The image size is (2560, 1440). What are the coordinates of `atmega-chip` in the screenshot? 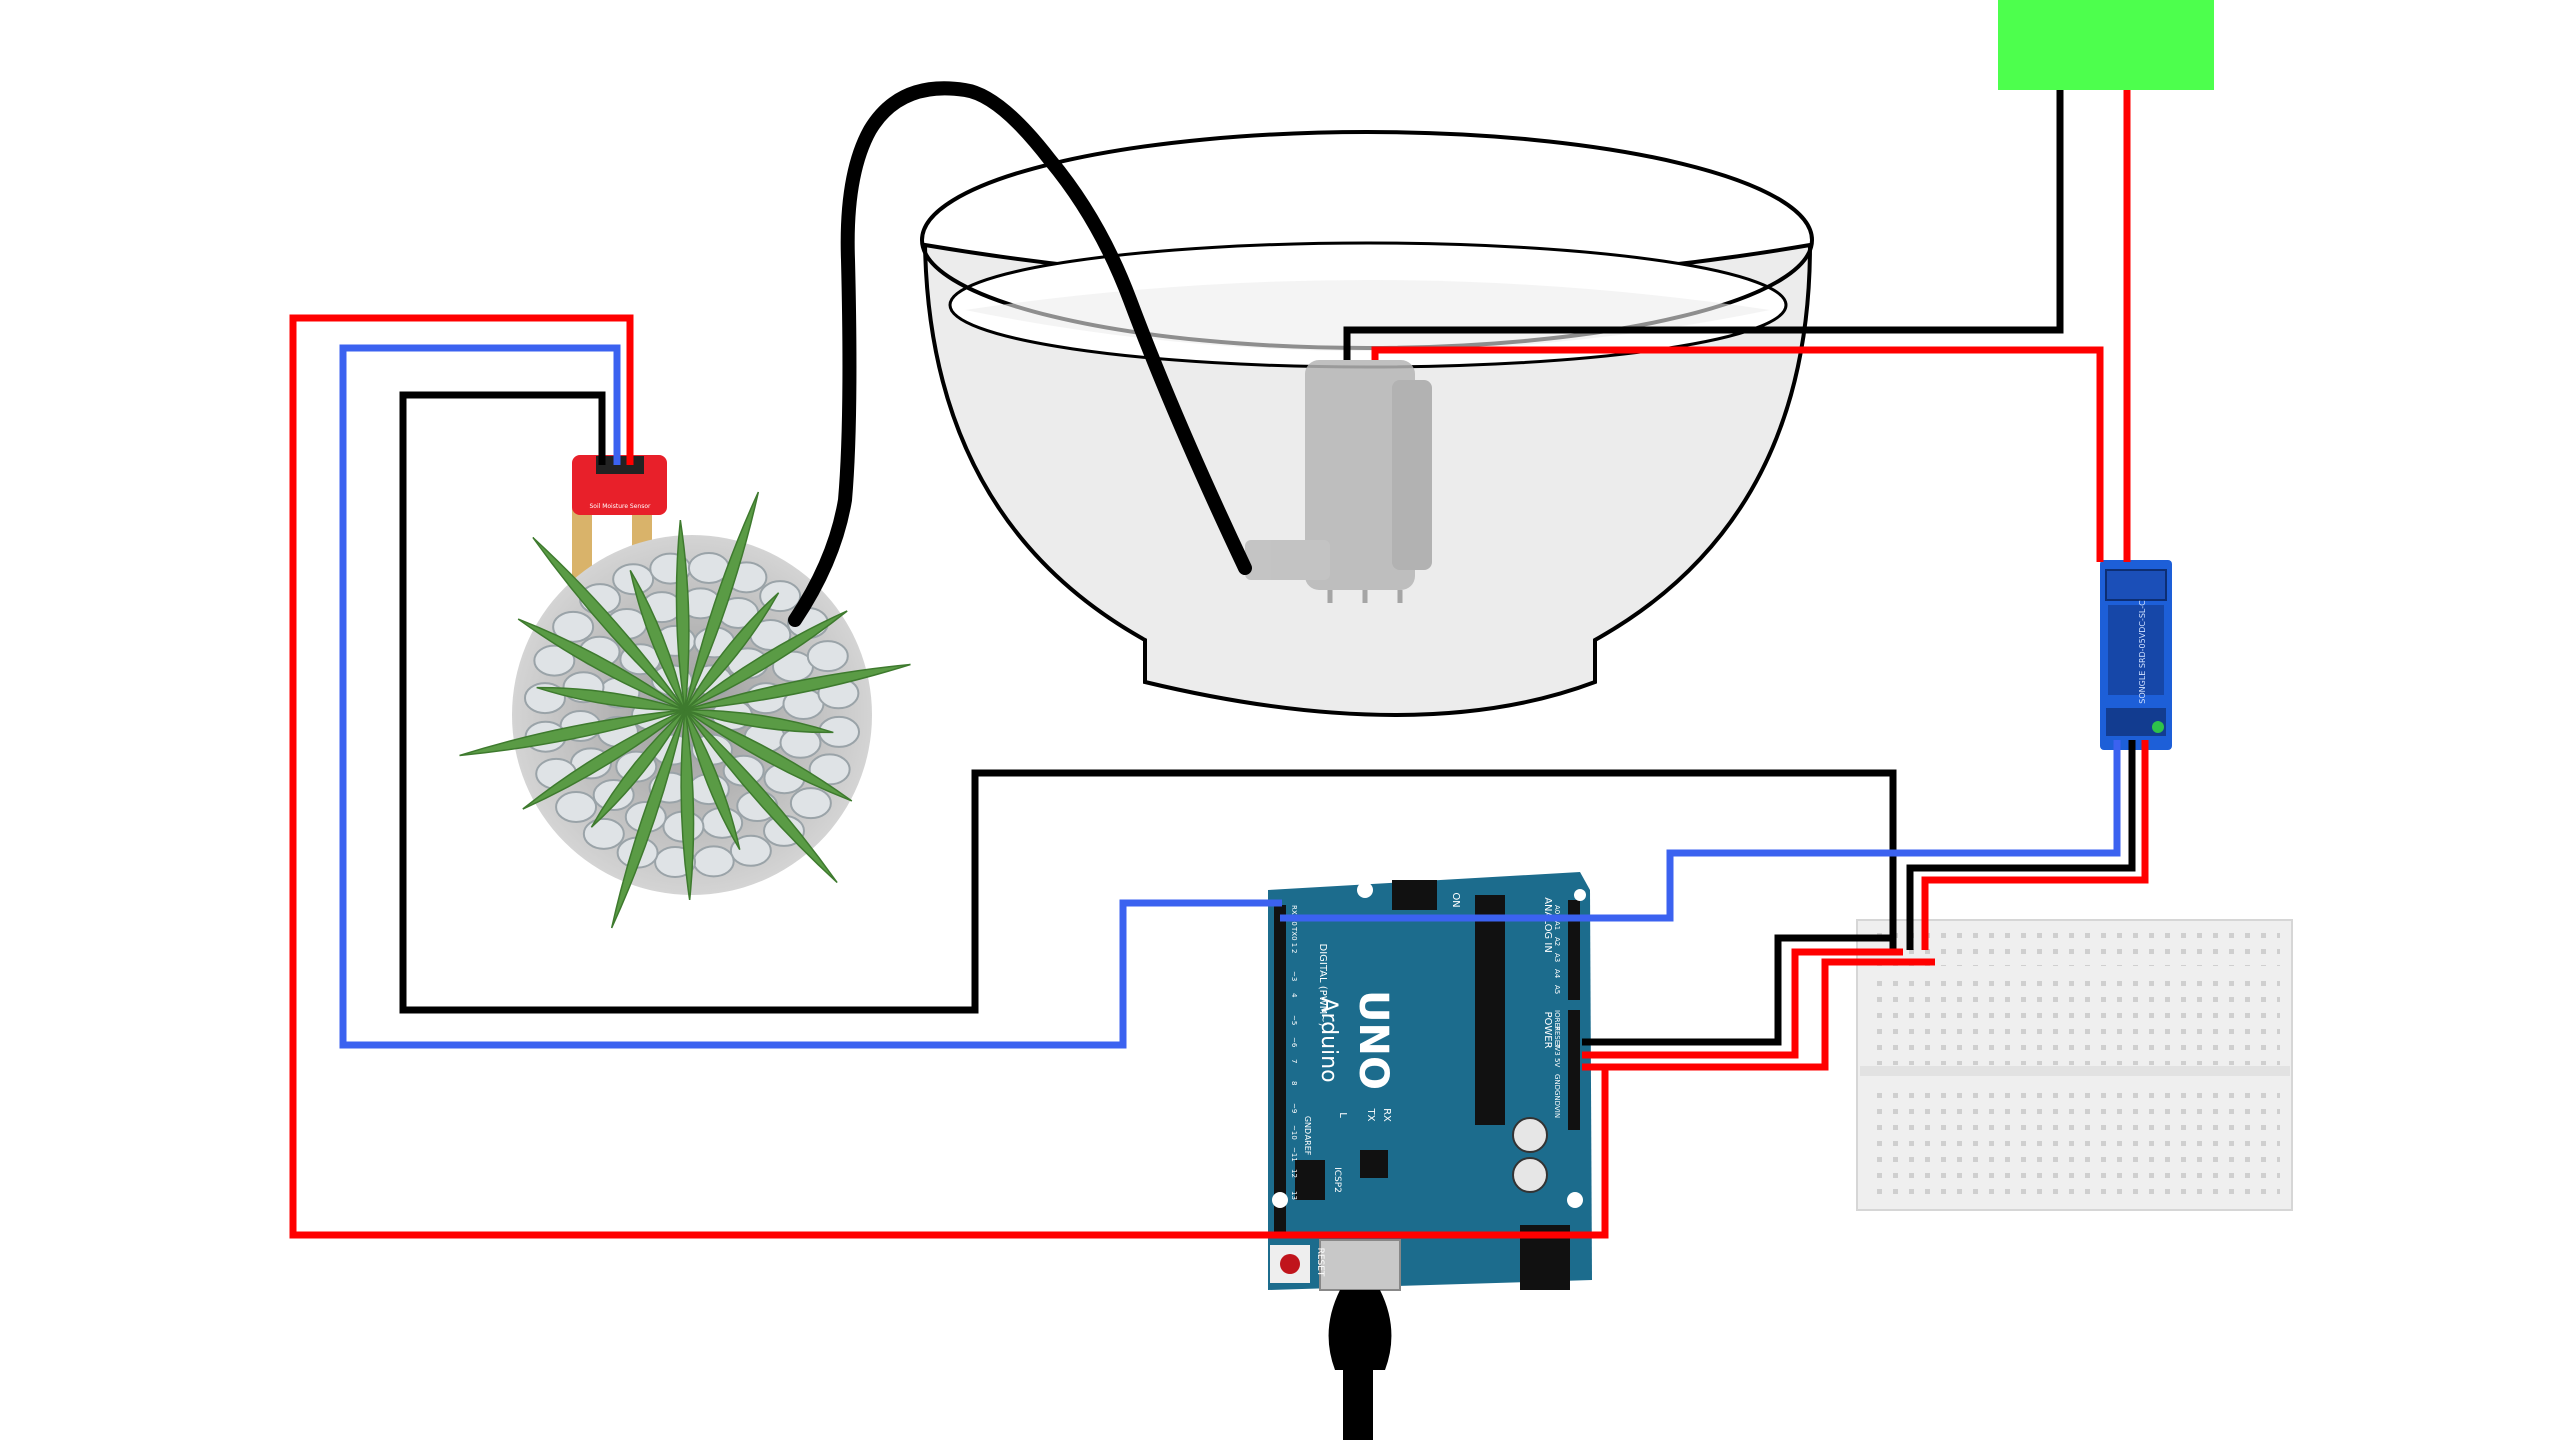 It's located at (1490, 1010).